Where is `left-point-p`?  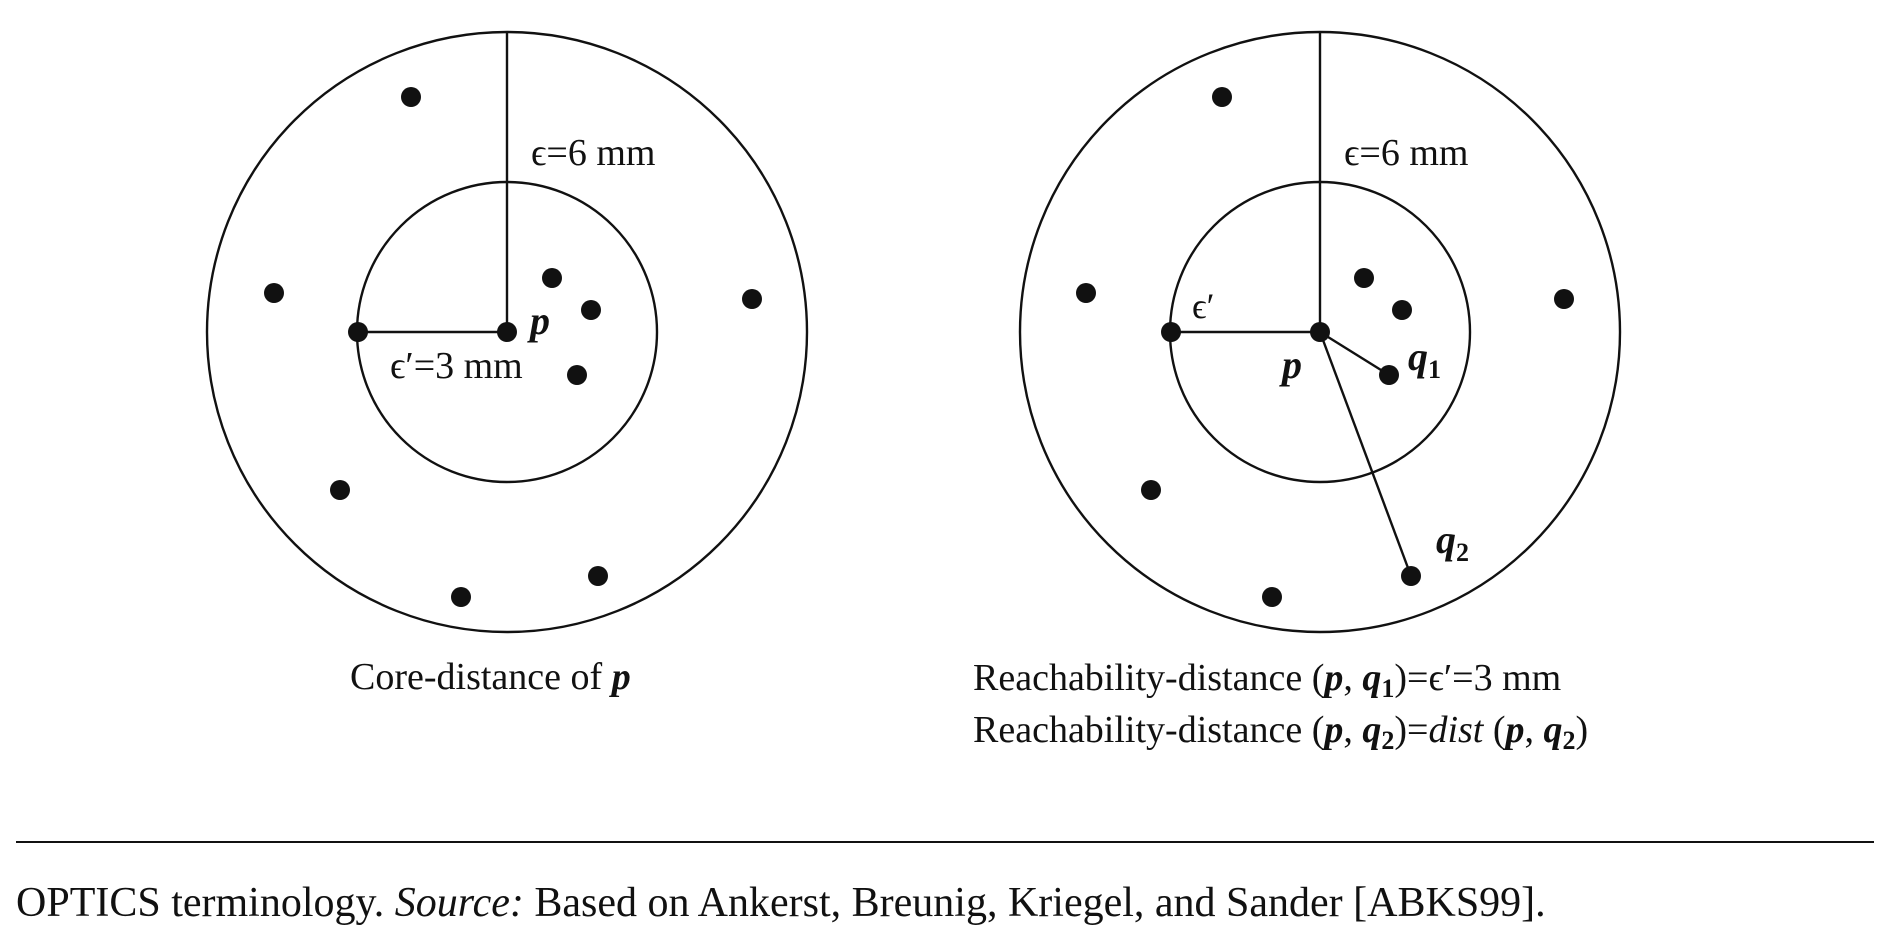
left-point-p is located at coordinates (507, 332).